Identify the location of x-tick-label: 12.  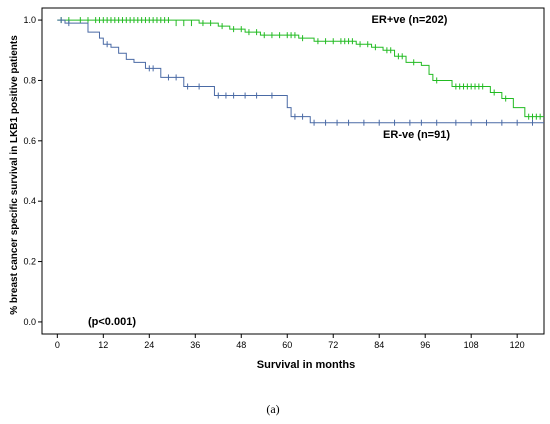
(103, 345).